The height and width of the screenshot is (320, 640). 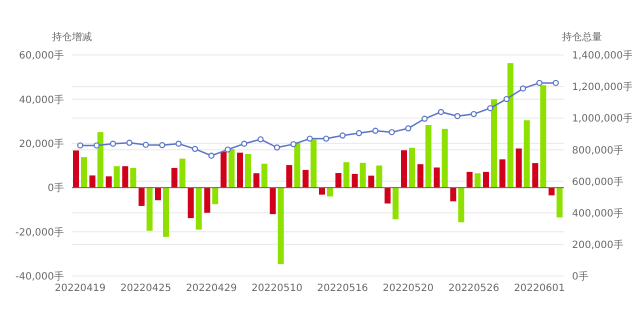 I want to click on x-tick-label: 20220526, so click(x=474, y=288).